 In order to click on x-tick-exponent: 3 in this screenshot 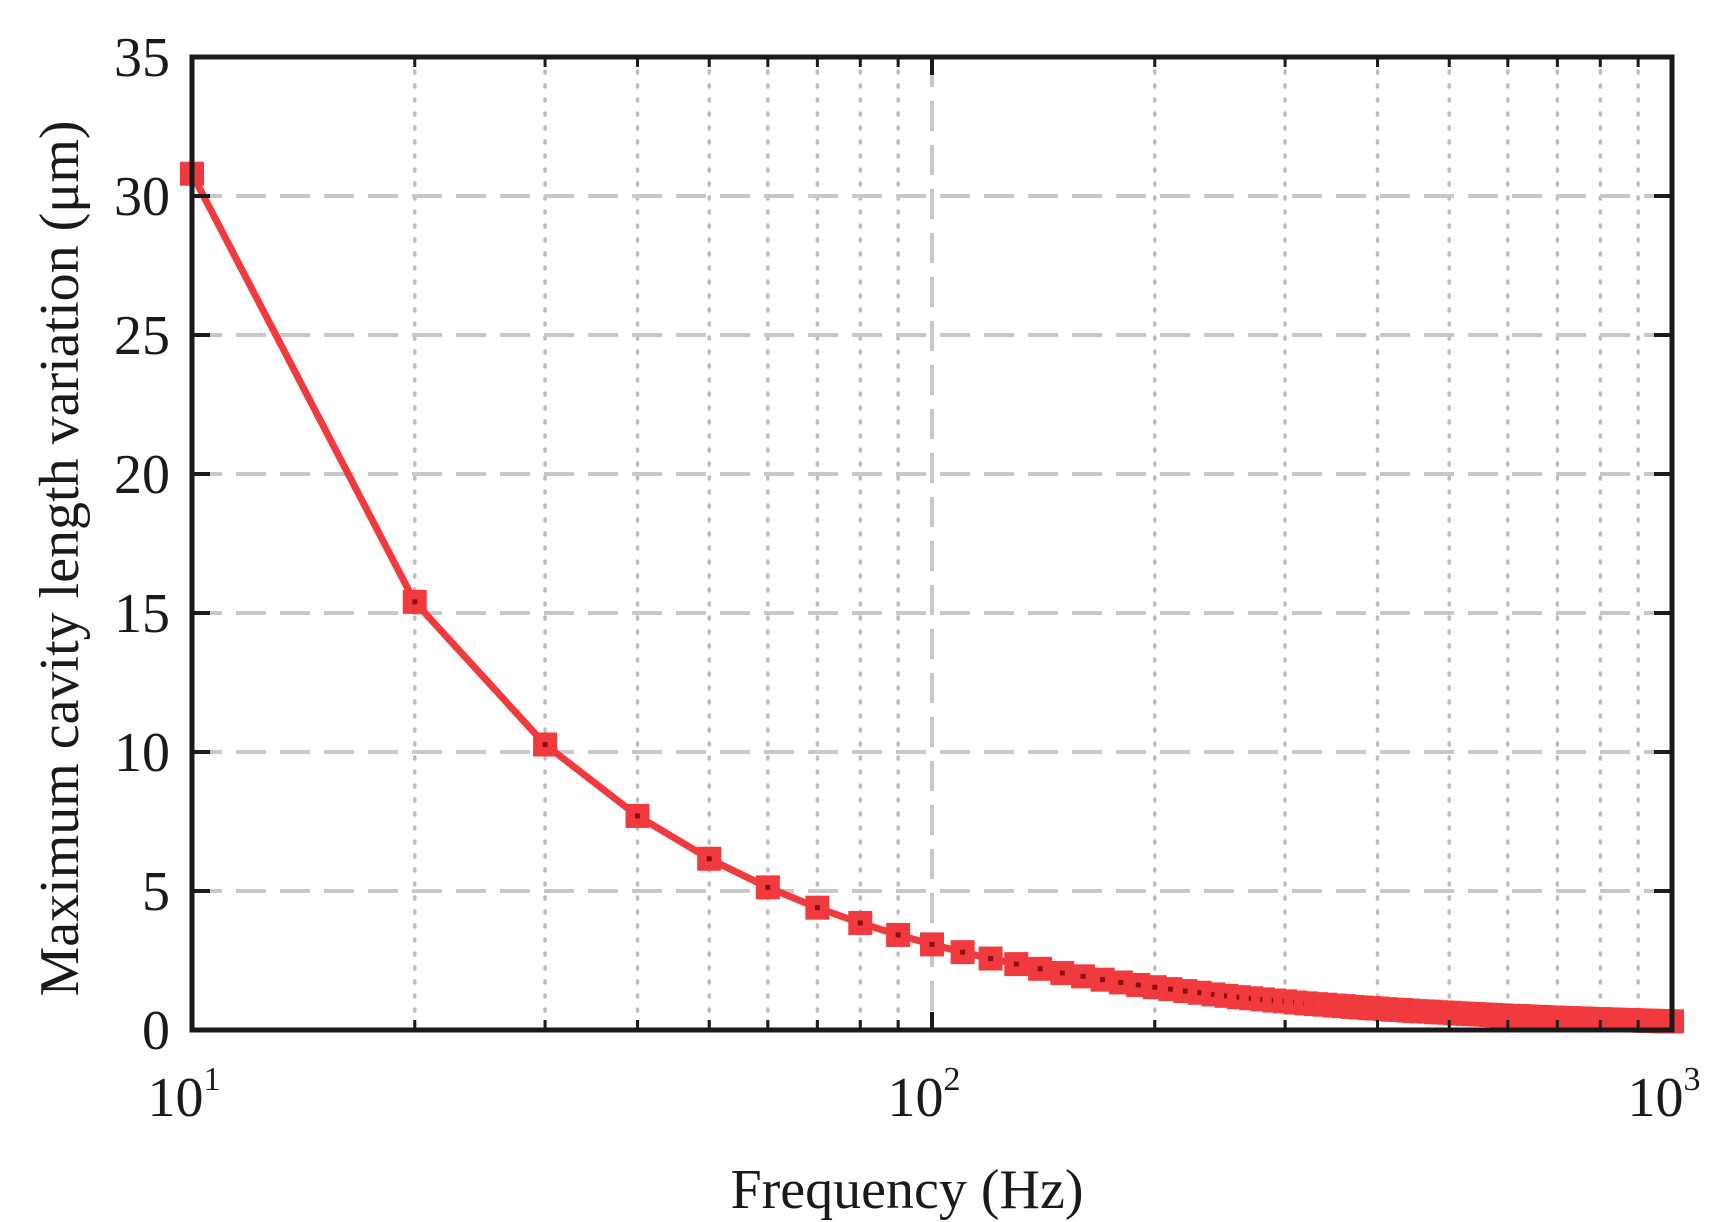, I will do `click(1692, 1079)`.